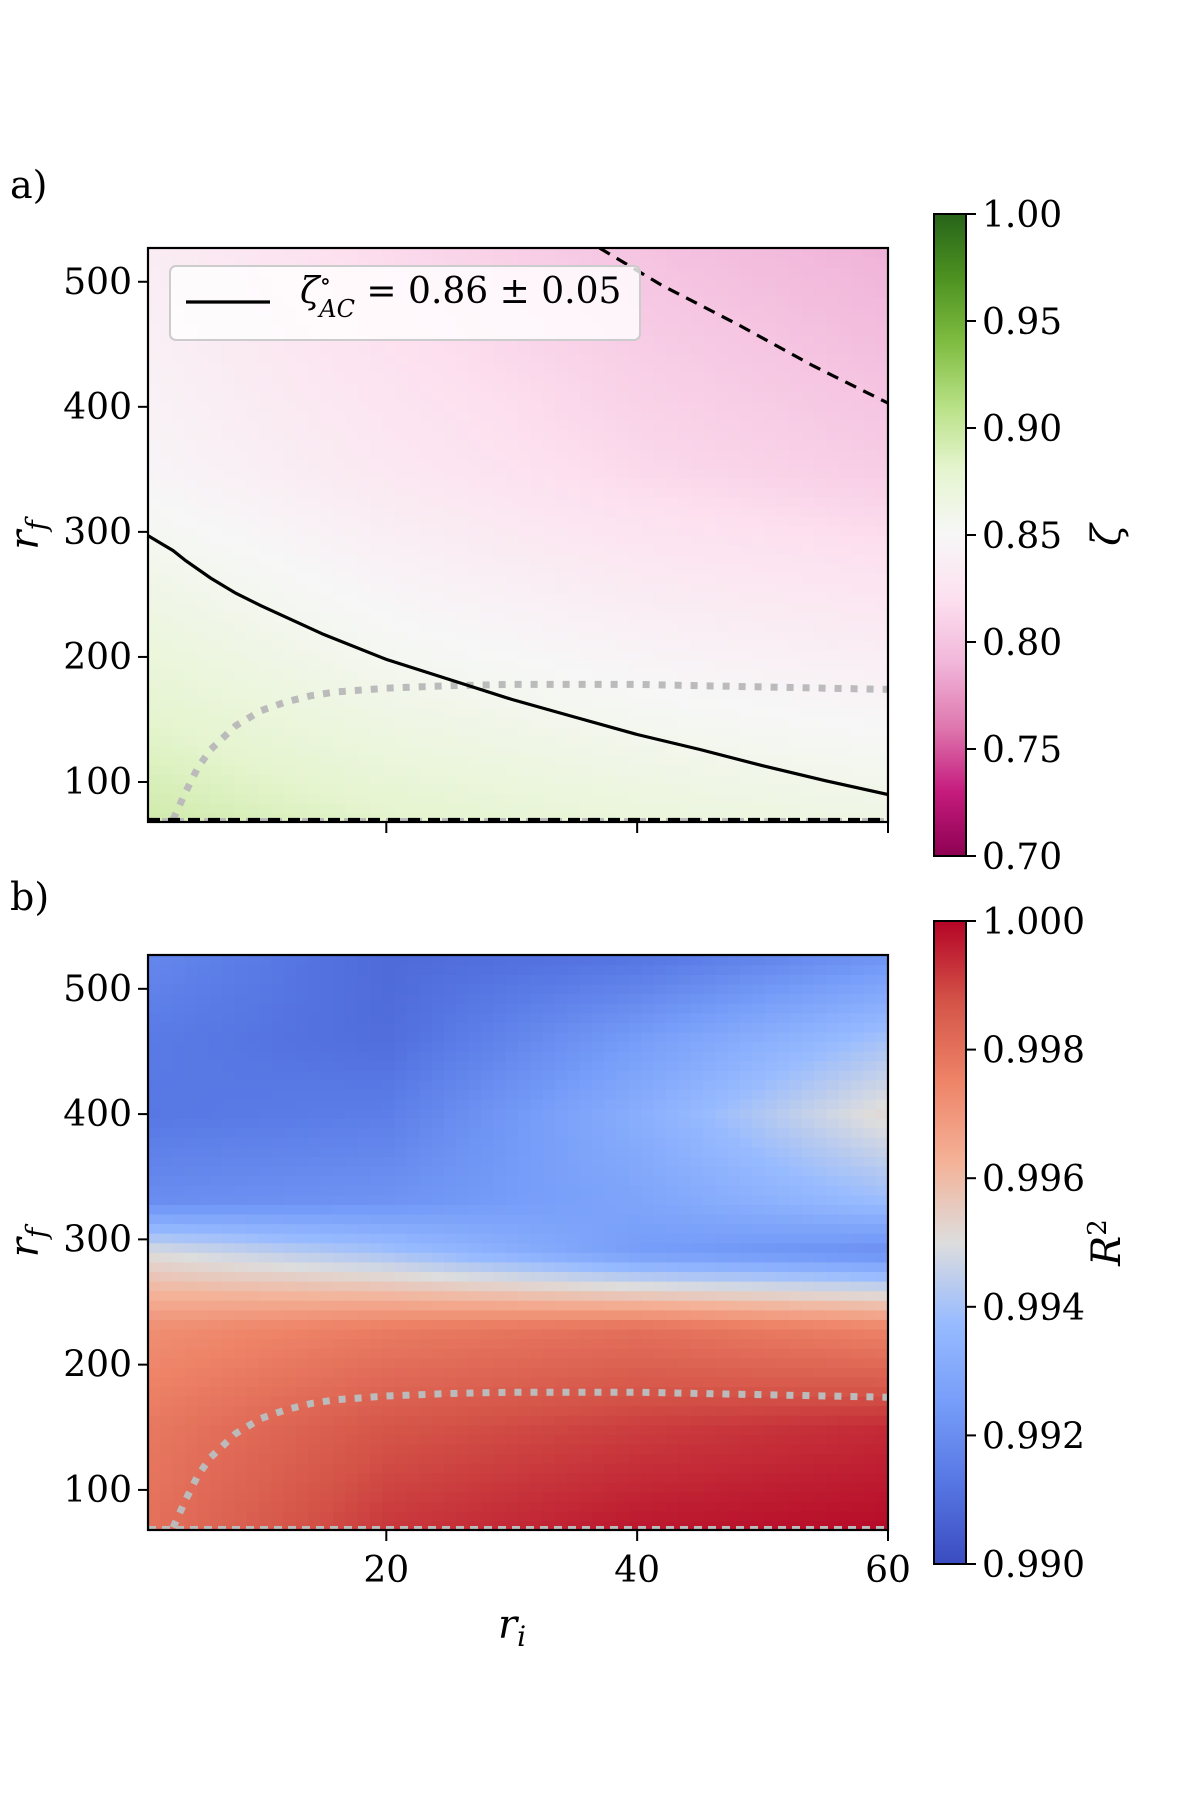 This screenshot has height=1800, width=1200. Describe the element at coordinates (528, 750) in the screenshot. I see `gray-dotted-curve` at that location.